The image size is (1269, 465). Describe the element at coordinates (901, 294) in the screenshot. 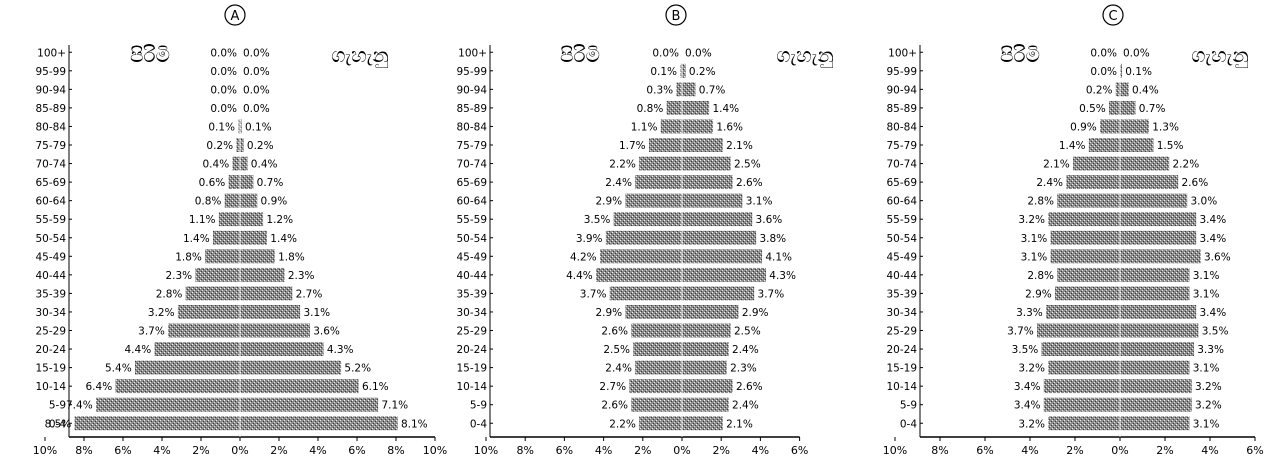

I see `y-tick-label: 35-39` at that location.